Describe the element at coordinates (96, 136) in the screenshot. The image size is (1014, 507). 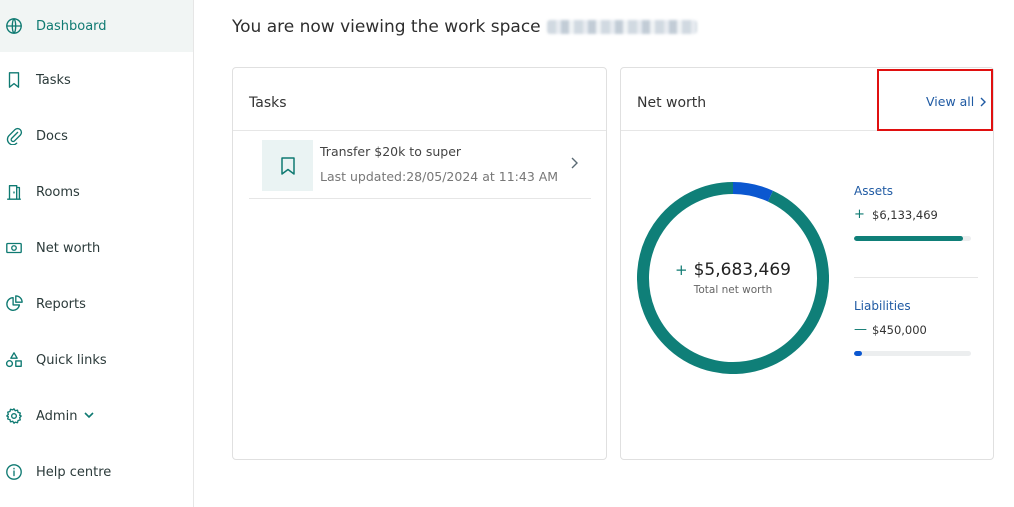
I see `sidebar-item-docs: Docs` at that location.